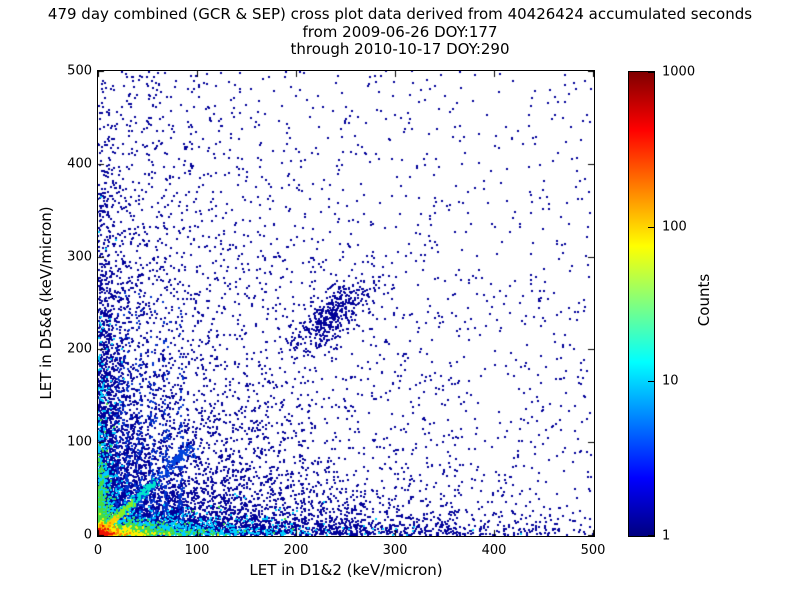 The image size is (800, 600). Describe the element at coordinates (98, 550) in the screenshot. I see `x-tick-label: 0` at that location.